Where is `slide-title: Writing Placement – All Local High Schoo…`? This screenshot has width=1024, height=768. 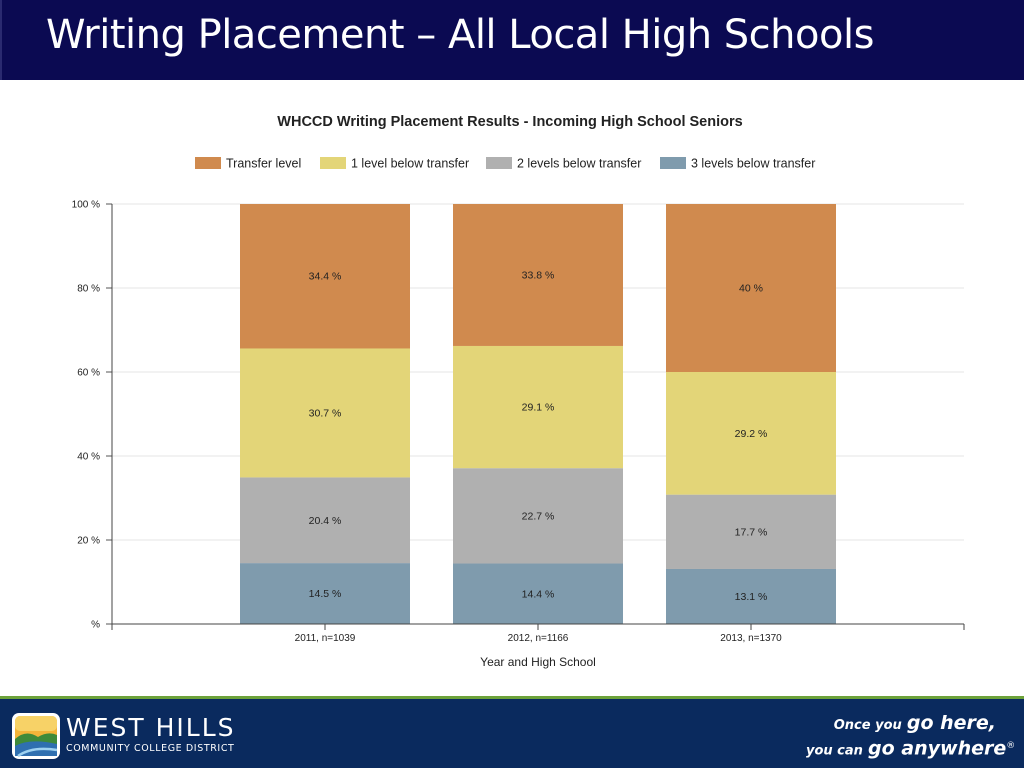
slide-title: Writing Placement – All Local High Schoo… is located at coordinates (460, 35).